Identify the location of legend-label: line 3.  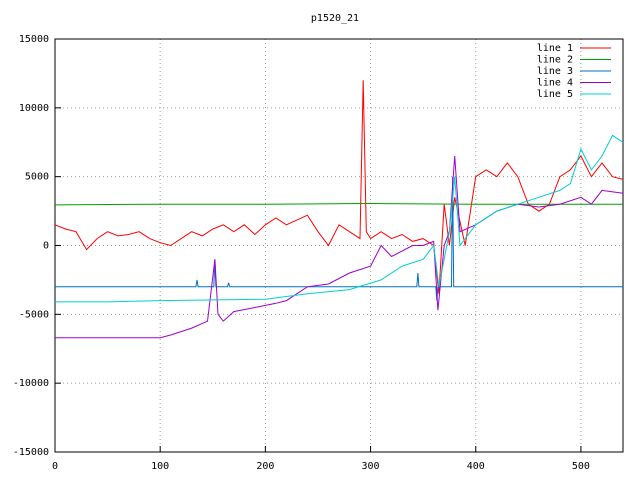
(555, 71).